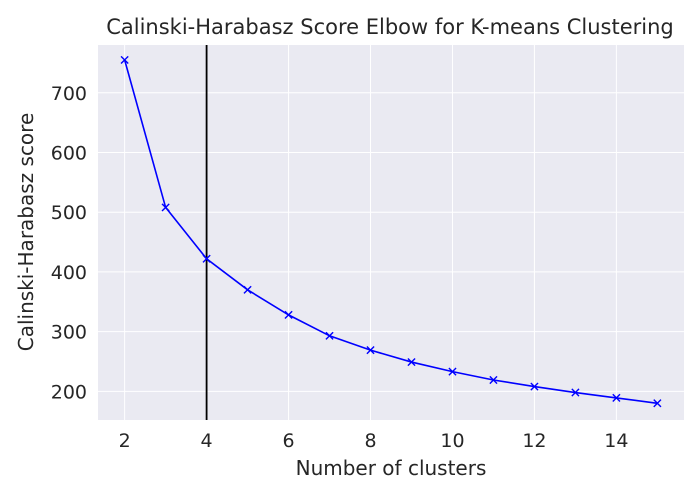  Describe the element at coordinates (69, 273) in the screenshot. I see `y-tick-label: 400` at that location.